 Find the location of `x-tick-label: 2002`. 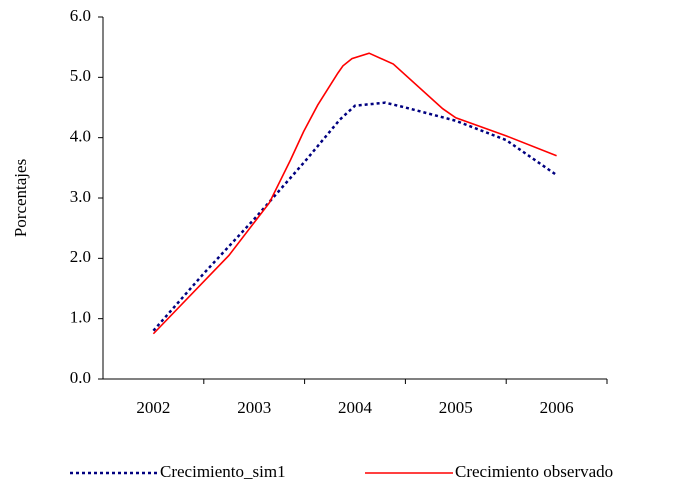

x-tick-label: 2002 is located at coordinates (153, 407).